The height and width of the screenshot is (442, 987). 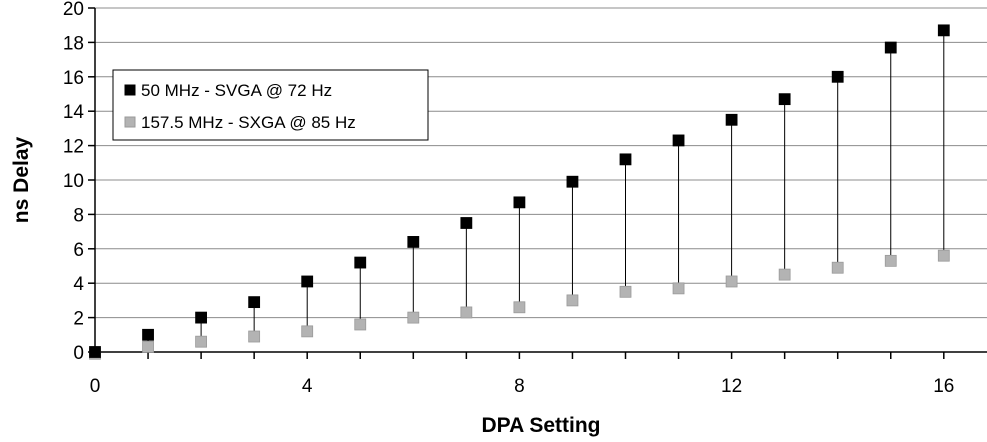 What do you see at coordinates (74, 112) in the screenshot?
I see `y-tick-label: 14` at bounding box center [74, 112].